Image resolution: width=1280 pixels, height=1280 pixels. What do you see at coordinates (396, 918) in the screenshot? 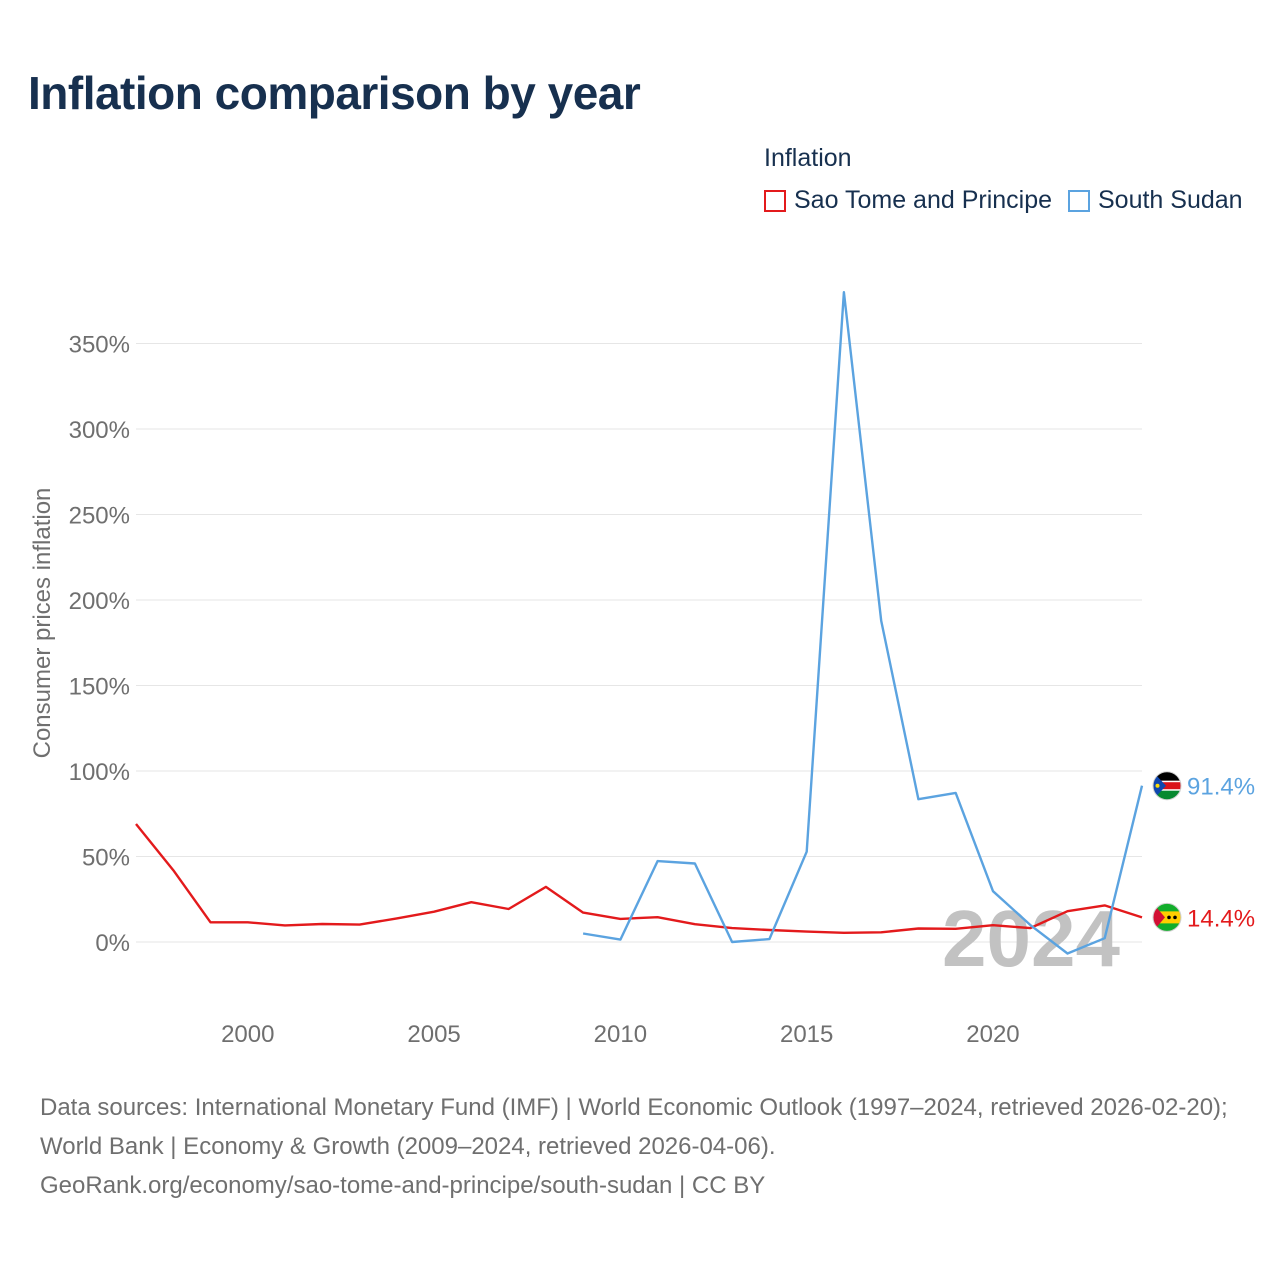
I see `data-point-sao-tome-and-principe-2004` at bounding box center [396, 918].